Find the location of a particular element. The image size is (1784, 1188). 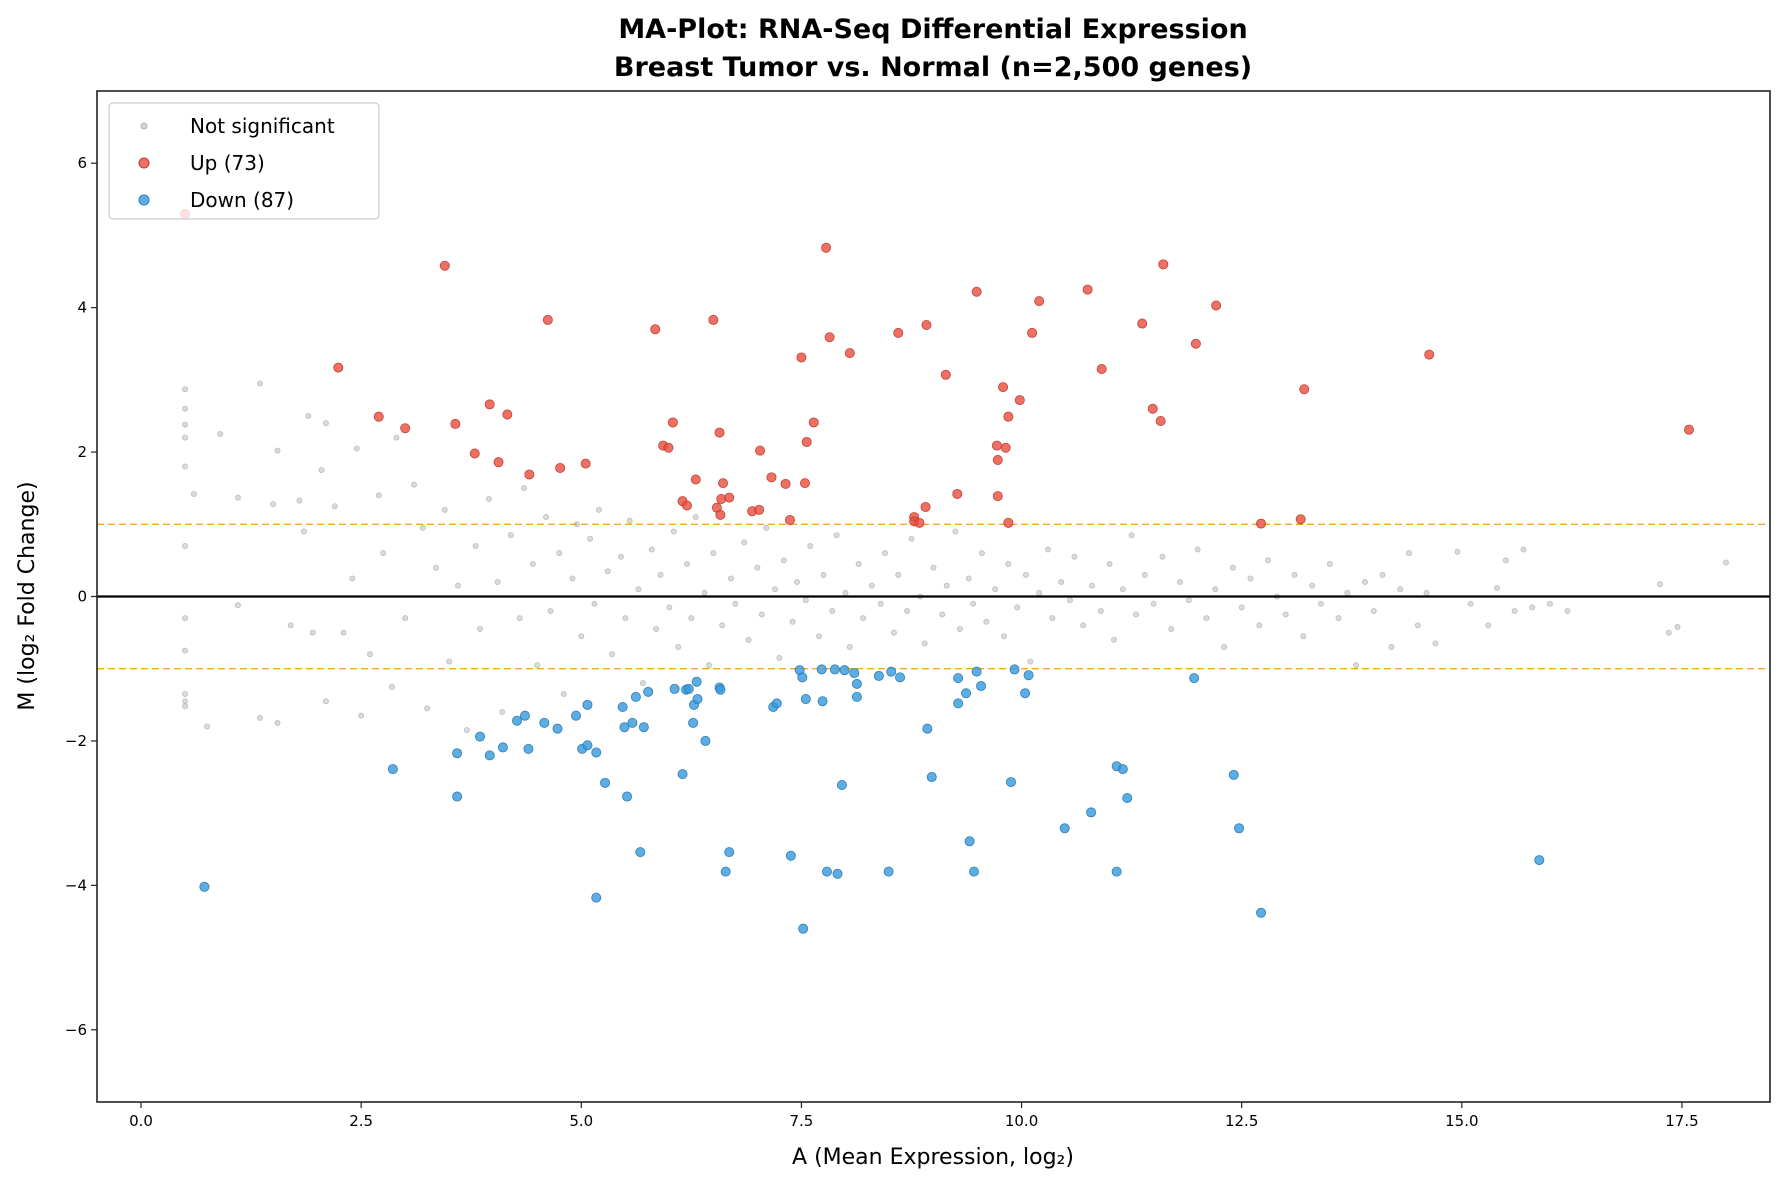

chart-title-line-2: Breast Tumor vs. Normal (n=2,500 genes) is located at coordinates (933, 67).